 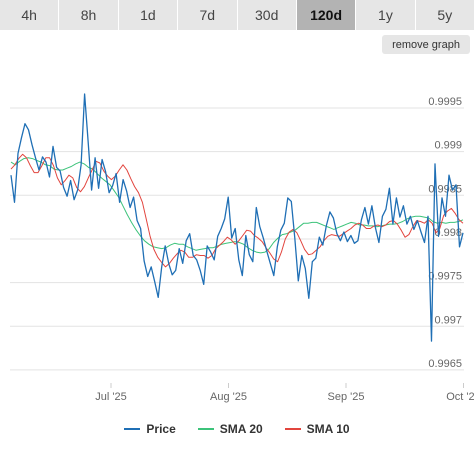 What do you see at coordinates (448, 146) in the screenshot?
I see `y-tick-label: 0.999` at bounding box center [448, 146].